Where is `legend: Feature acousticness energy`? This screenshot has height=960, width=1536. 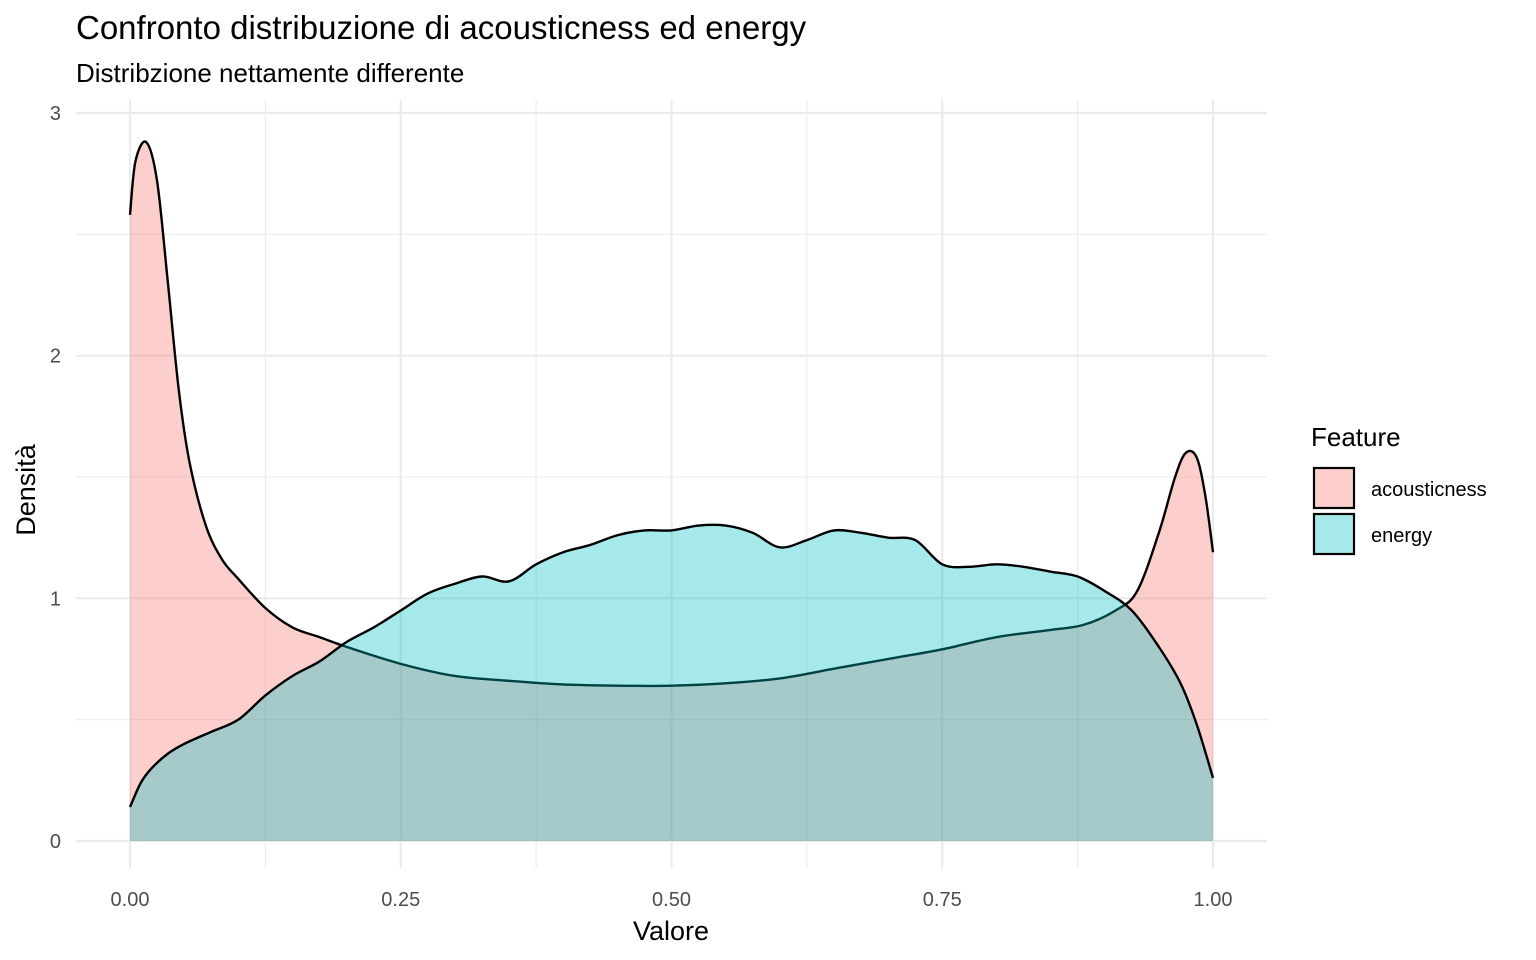 legend: Feature acousticness energy is located at coordinates (1399, 489).